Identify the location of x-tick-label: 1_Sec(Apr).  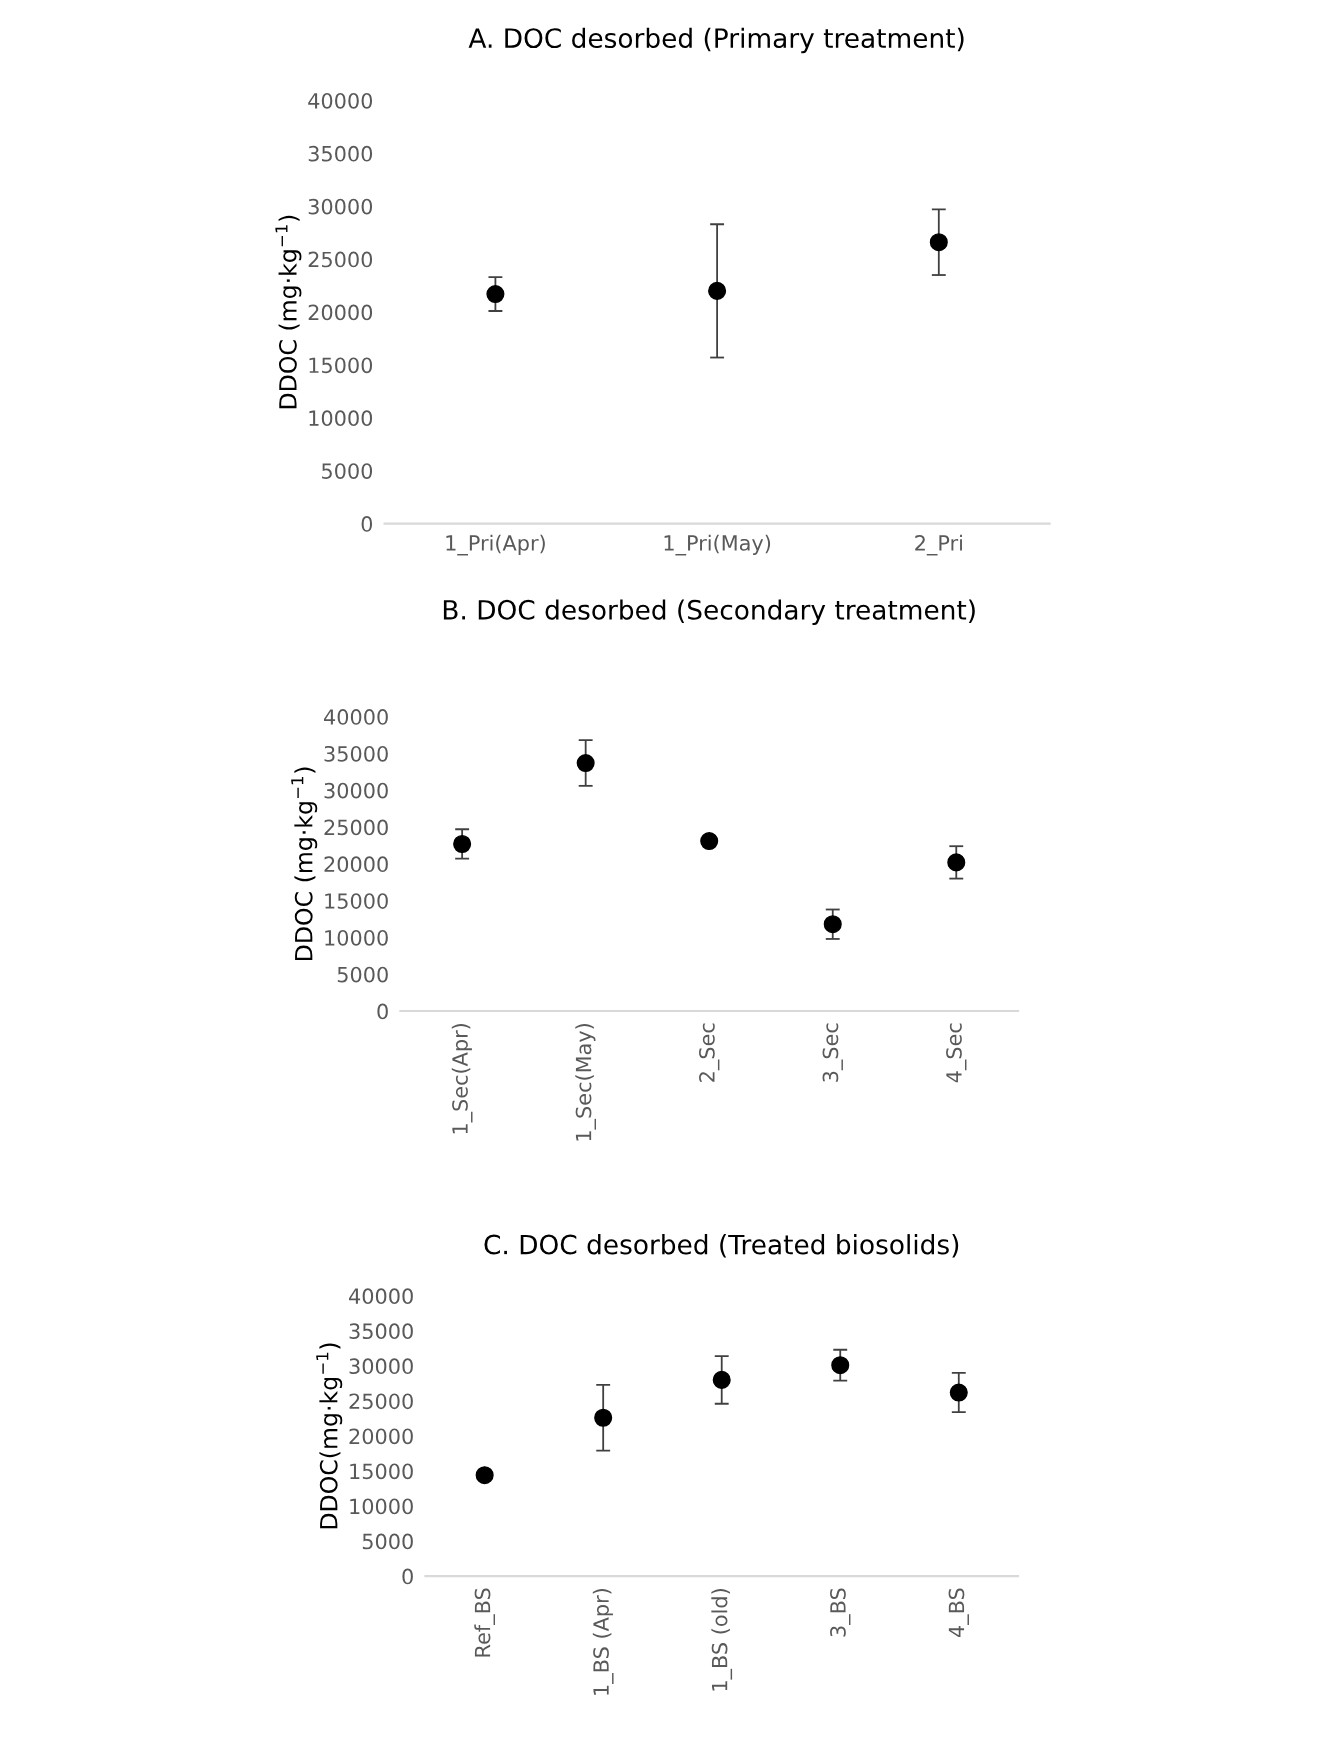
(462, 1078).